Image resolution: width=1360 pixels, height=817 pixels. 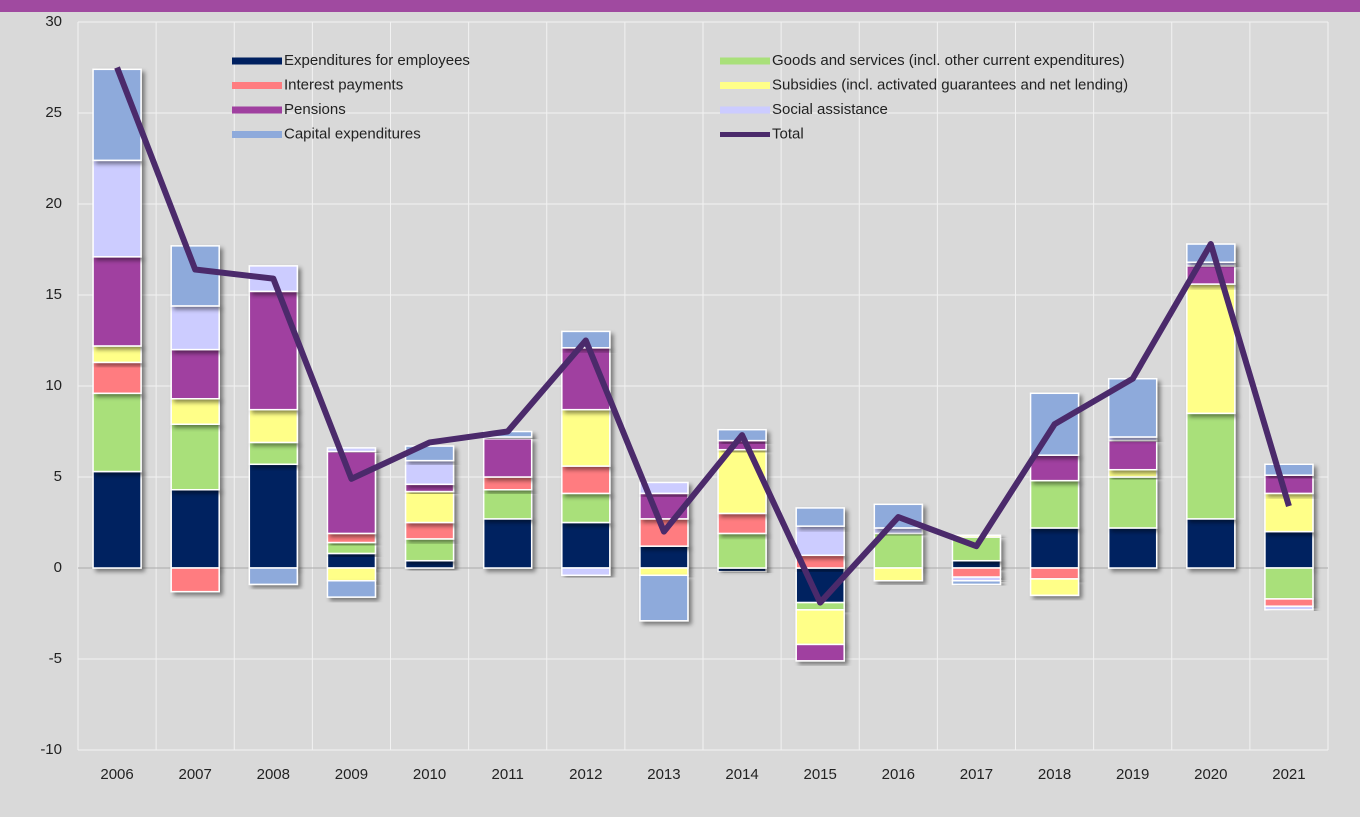 What do you see at coordinates (1288, 774) in the screenshot?
I see `x-tick-label: 2021` at bounding box center [1288, 774].